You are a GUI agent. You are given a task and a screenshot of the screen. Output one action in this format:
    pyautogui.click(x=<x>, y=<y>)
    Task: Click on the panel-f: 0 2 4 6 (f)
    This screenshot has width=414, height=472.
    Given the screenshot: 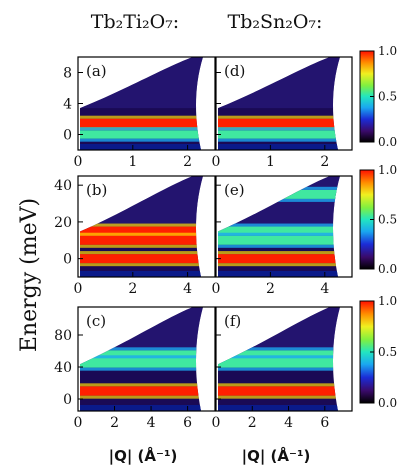 What is the action you would take?
    pyautogui.click(x=282, y=368)
    